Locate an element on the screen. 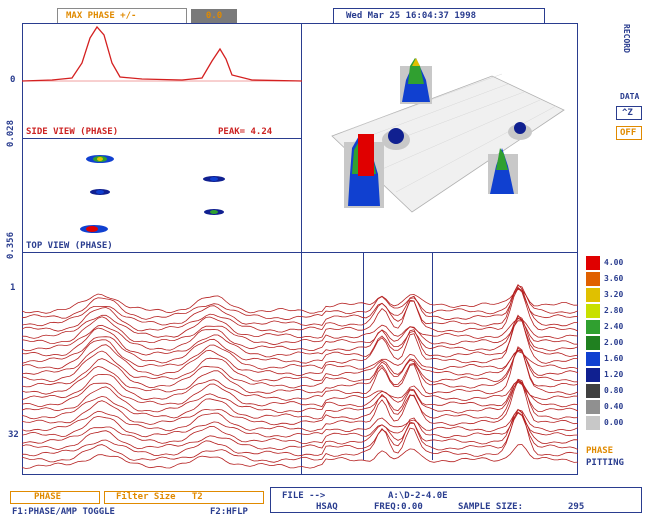 This screenshot has width=649, height=517. side-view-title: SIDE VIEW (PHASE) is located at coordinates (72, 132).